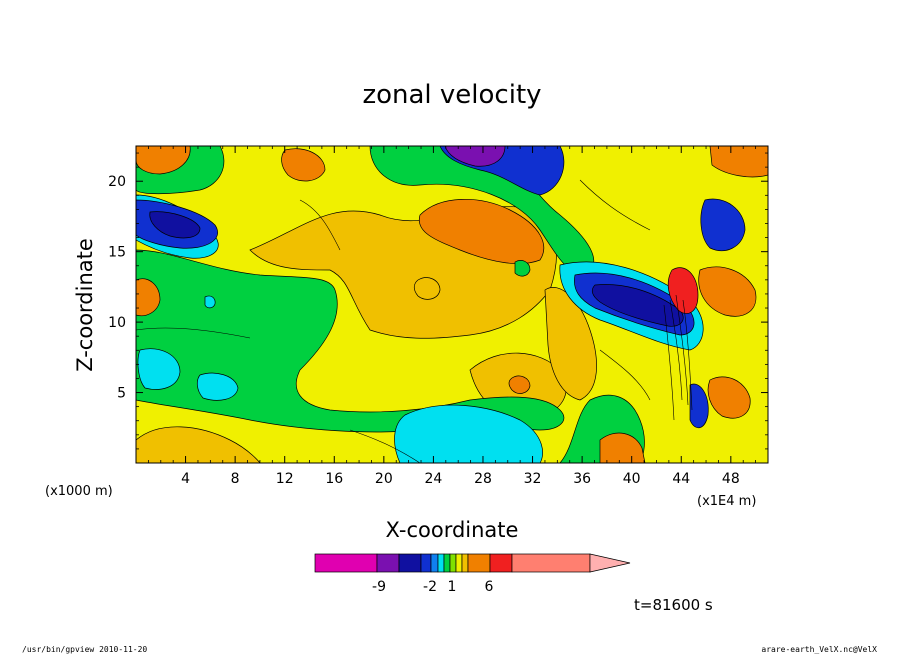  Describe the element at coordinates (117, 323) in the screenshot. I see `y-tick-label: 10` at that location.